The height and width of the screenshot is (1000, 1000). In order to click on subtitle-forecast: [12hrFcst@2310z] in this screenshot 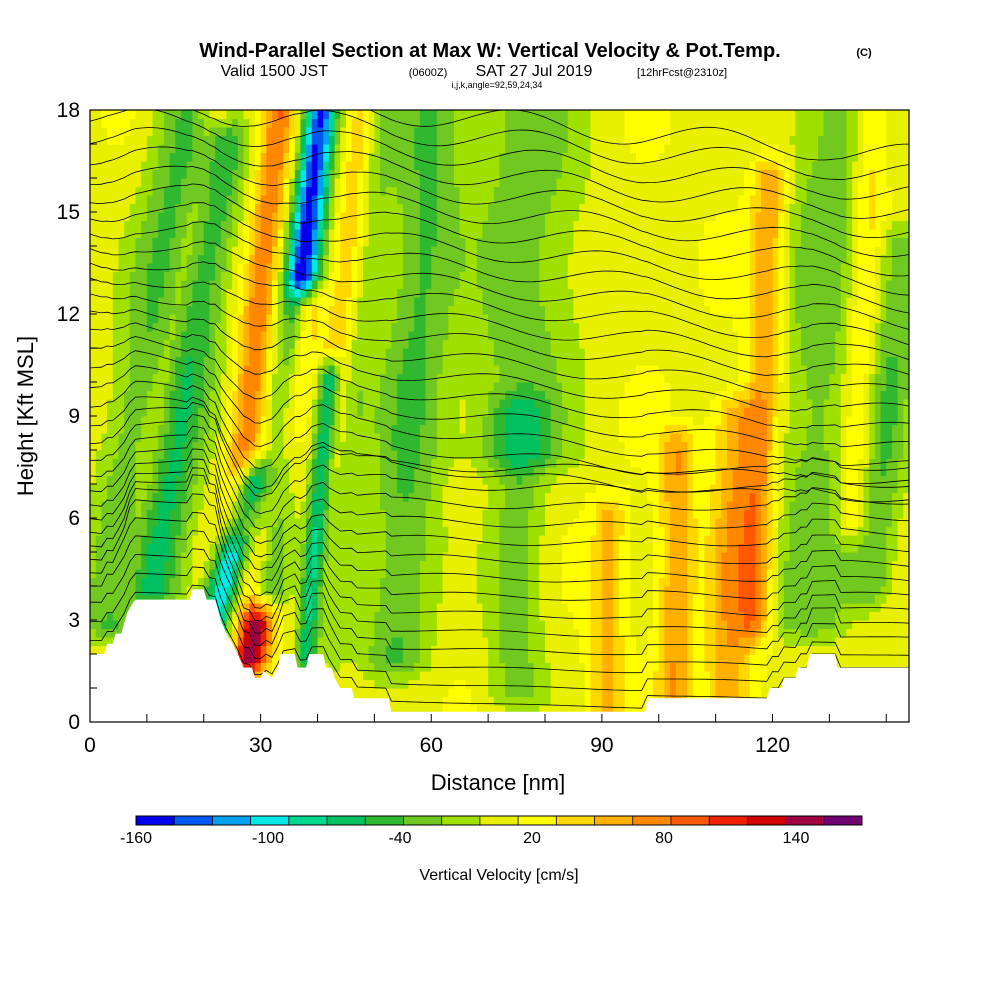, I will do `click(682, 73)`.